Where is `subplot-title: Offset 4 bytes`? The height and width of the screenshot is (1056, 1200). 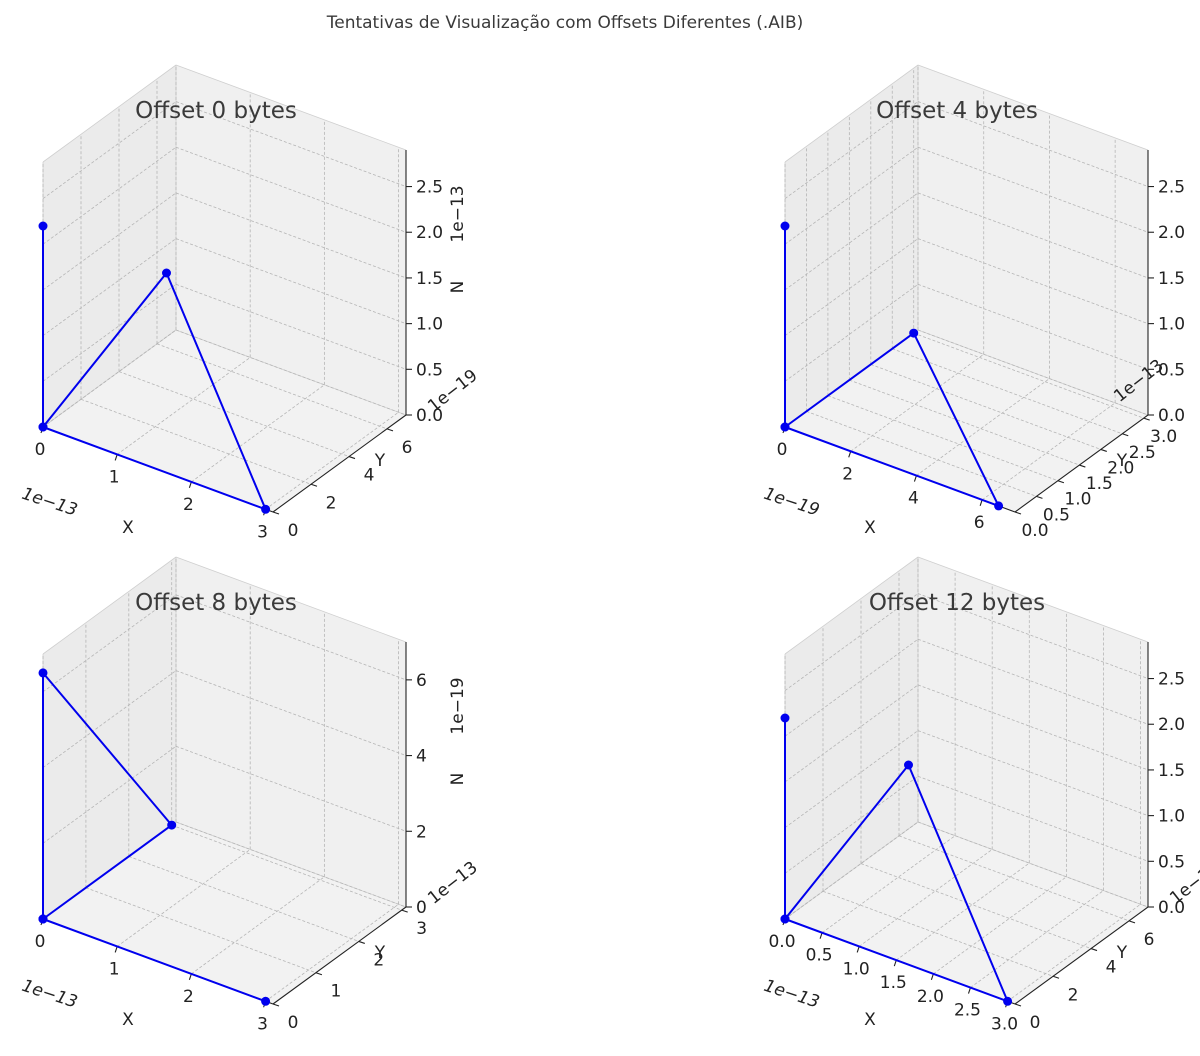
subplot-title: Offset 4 bytes is located at coordinates (957, 111).